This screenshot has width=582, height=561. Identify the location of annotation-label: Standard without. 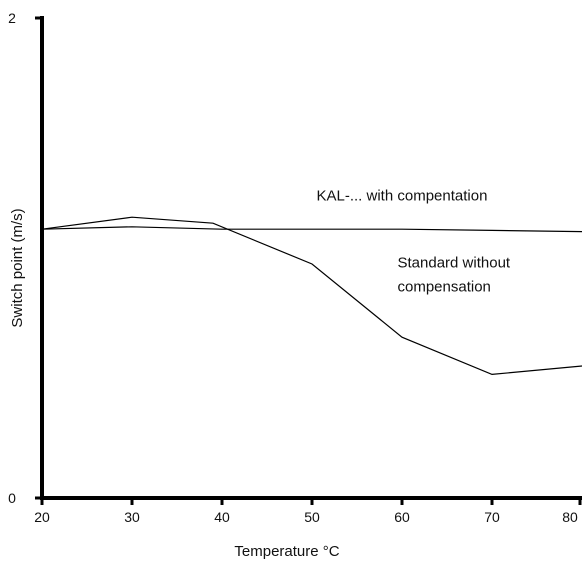
(454, 263).